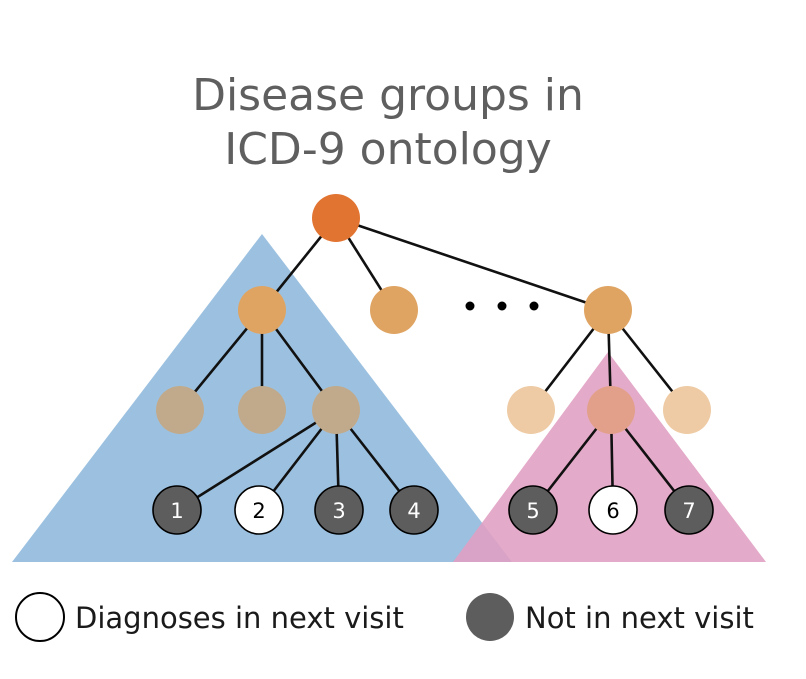 This screenshot has height=679, width=806. I want to click on leaf-node-2-label: 2, so click(258, 511).